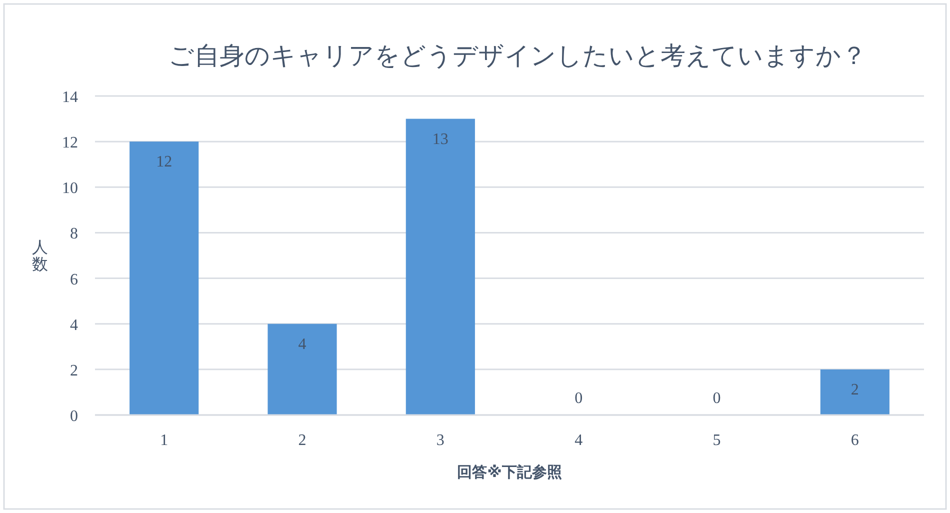 The height and width of the screenshot is (513, 950). What do you see at coordinates (854, 389) in the screenshot?
I see `data-label: 2` at bounding box center [854, 389].